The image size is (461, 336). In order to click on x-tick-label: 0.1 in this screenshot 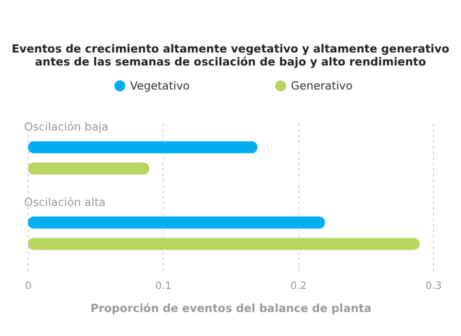, I will do `click(163, 286)`.